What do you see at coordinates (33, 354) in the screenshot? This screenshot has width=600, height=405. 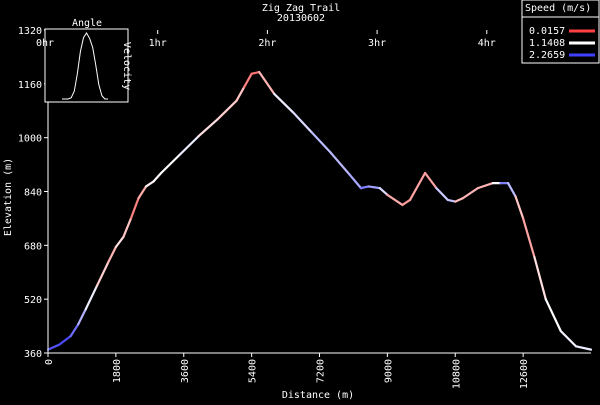 I see `y-tick-label: 360` at bounding box center [33, 354].